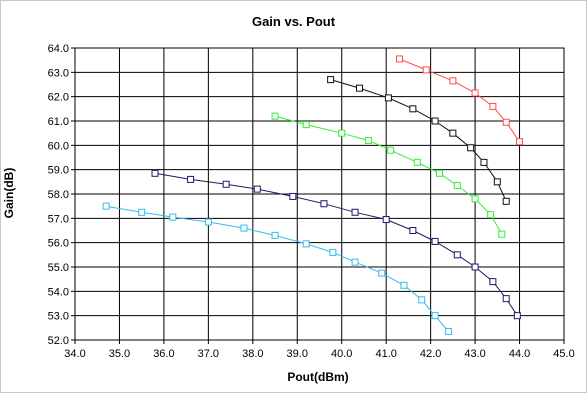 Image resolution: width=587 pixels, height=393 pixels. I want to click on x-tick-label: 37.0, so click(208, 354).